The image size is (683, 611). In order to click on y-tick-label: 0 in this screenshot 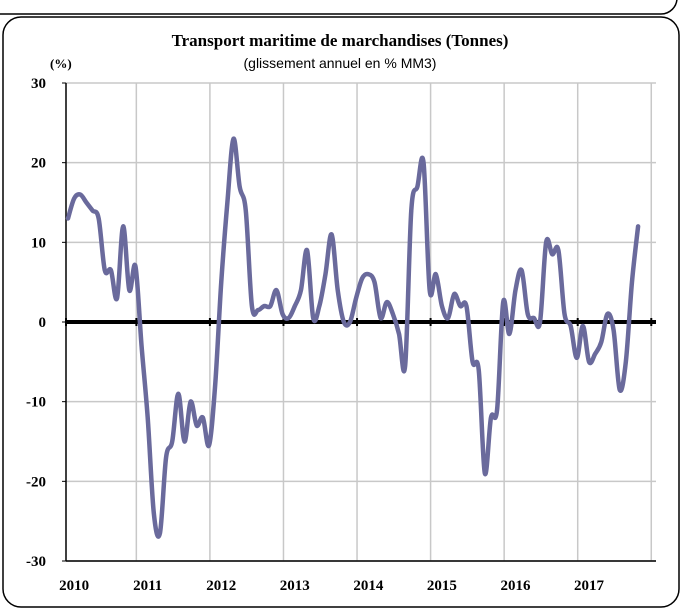, I will do `click(43, 323)`.